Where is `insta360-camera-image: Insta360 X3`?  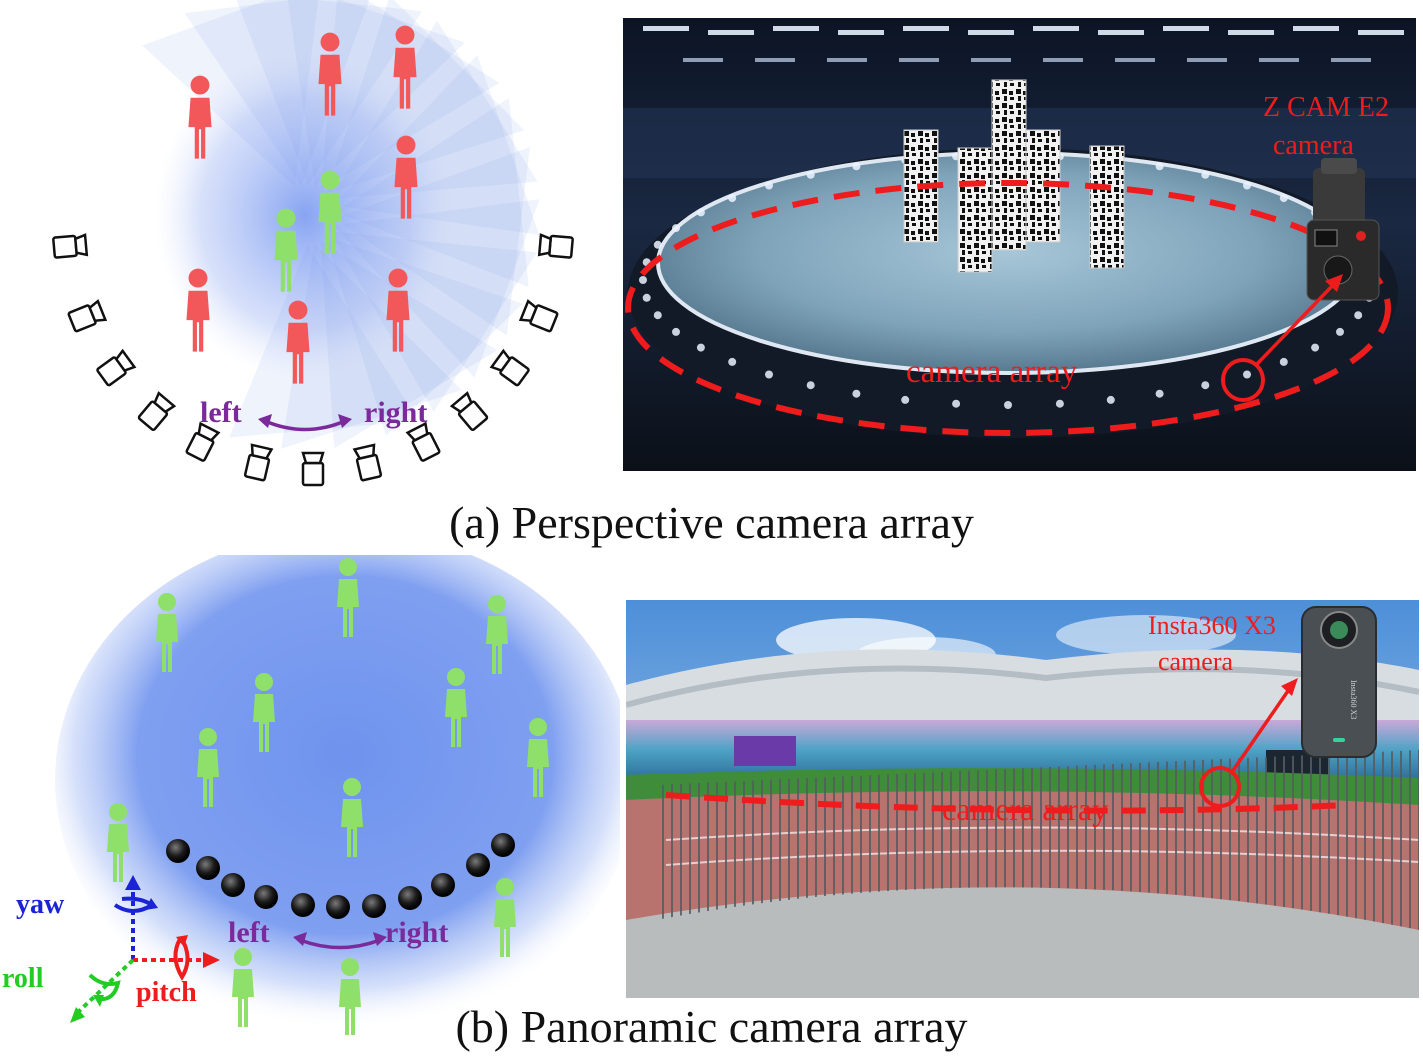
insta360-camera-image: Insta360 X3 is located at coordinates (1339, 682).